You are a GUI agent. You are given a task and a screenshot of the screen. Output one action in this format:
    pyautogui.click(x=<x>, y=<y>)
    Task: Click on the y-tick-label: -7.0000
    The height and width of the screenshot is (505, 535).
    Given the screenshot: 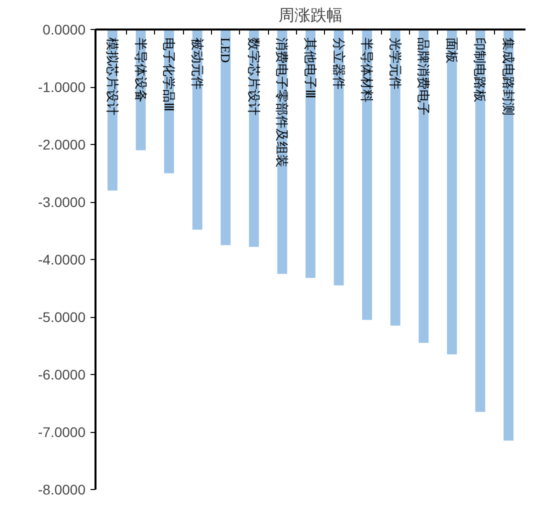 What is the action you would take?
    pyautogui.click(x=62, y=432)
    